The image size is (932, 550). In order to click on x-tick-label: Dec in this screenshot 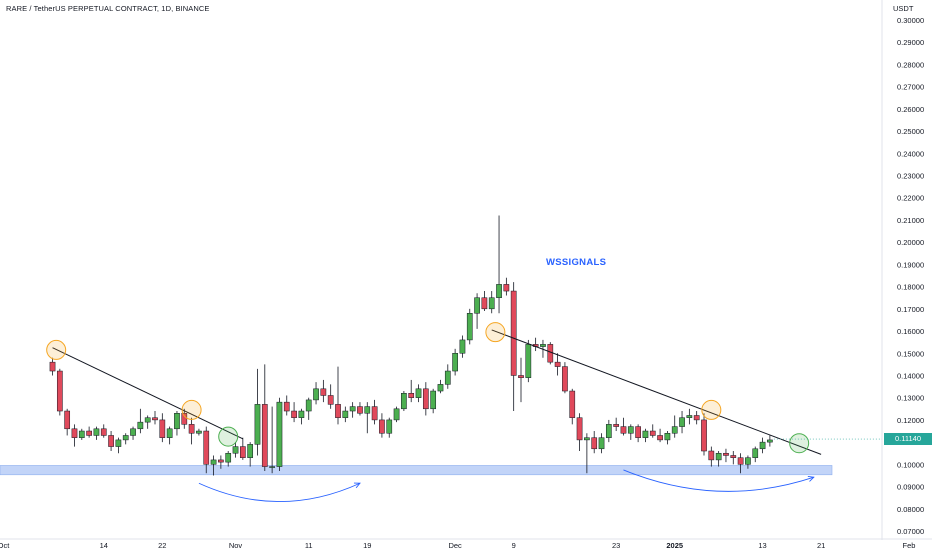, I will do `click(455, 545)`.